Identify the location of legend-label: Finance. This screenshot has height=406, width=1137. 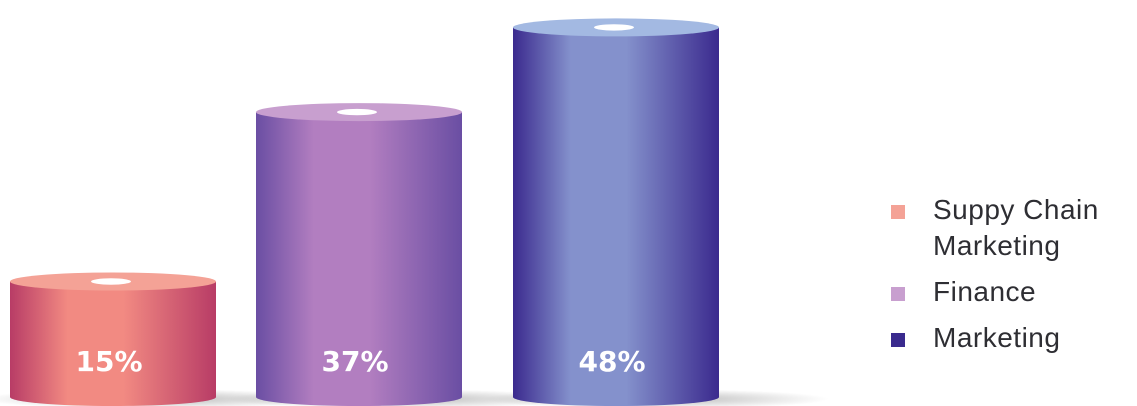
(985, 291).